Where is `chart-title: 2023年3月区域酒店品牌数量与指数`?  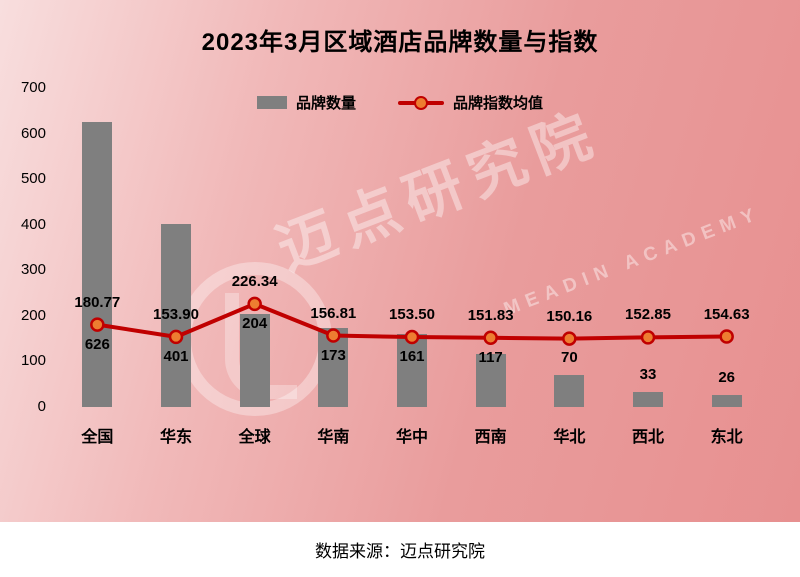 chart-title: 2023年3月区域酒店品牌数量与指数 is located at coordinates (400, 42).